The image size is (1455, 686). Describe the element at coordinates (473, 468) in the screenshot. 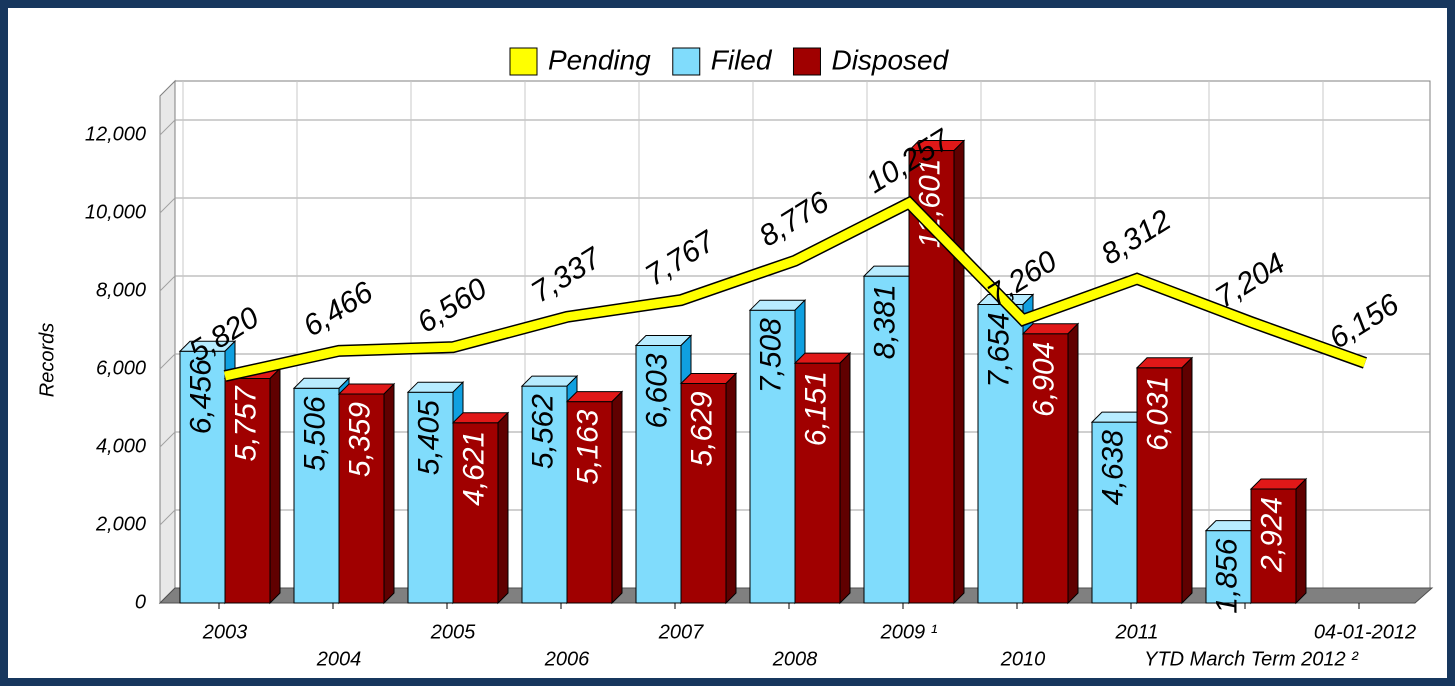

I see `bar-value-label: 4,621` at that location.